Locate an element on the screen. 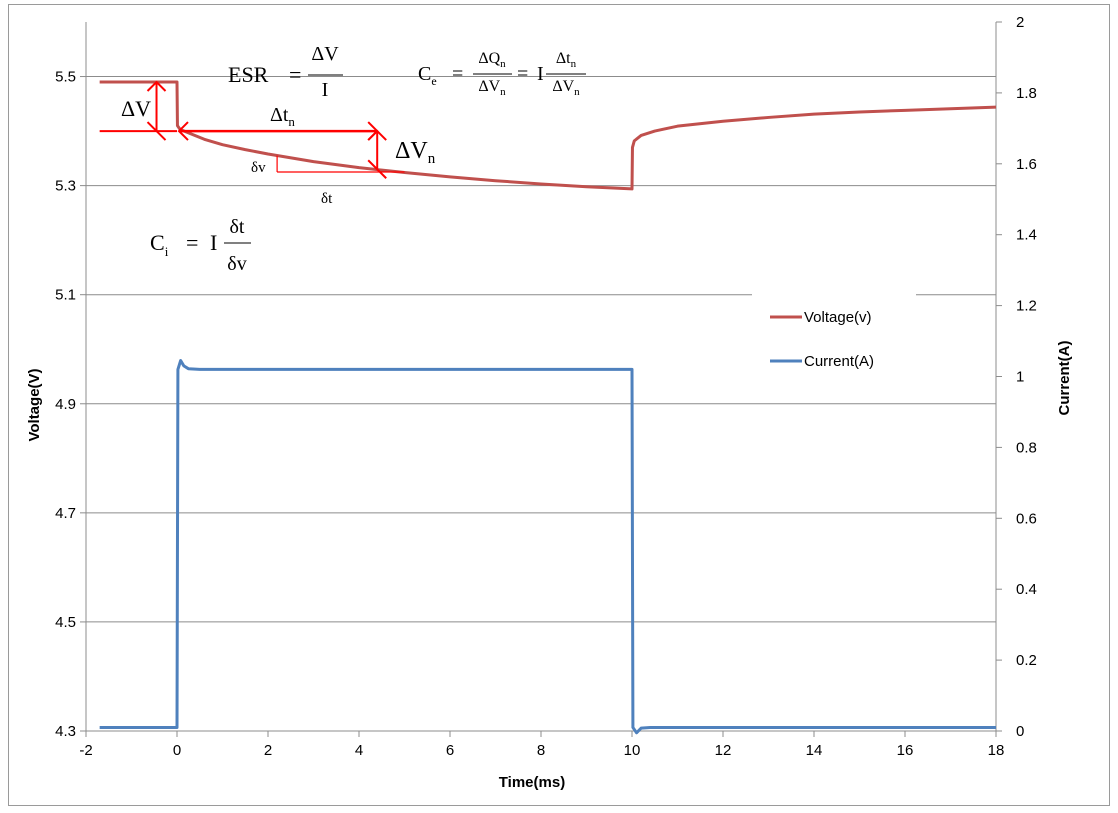 Image resolution: width=1118 pixels, height=813 pixels. y-right-tick-label-1: 0.2 is located at coordinates (1026, 660).